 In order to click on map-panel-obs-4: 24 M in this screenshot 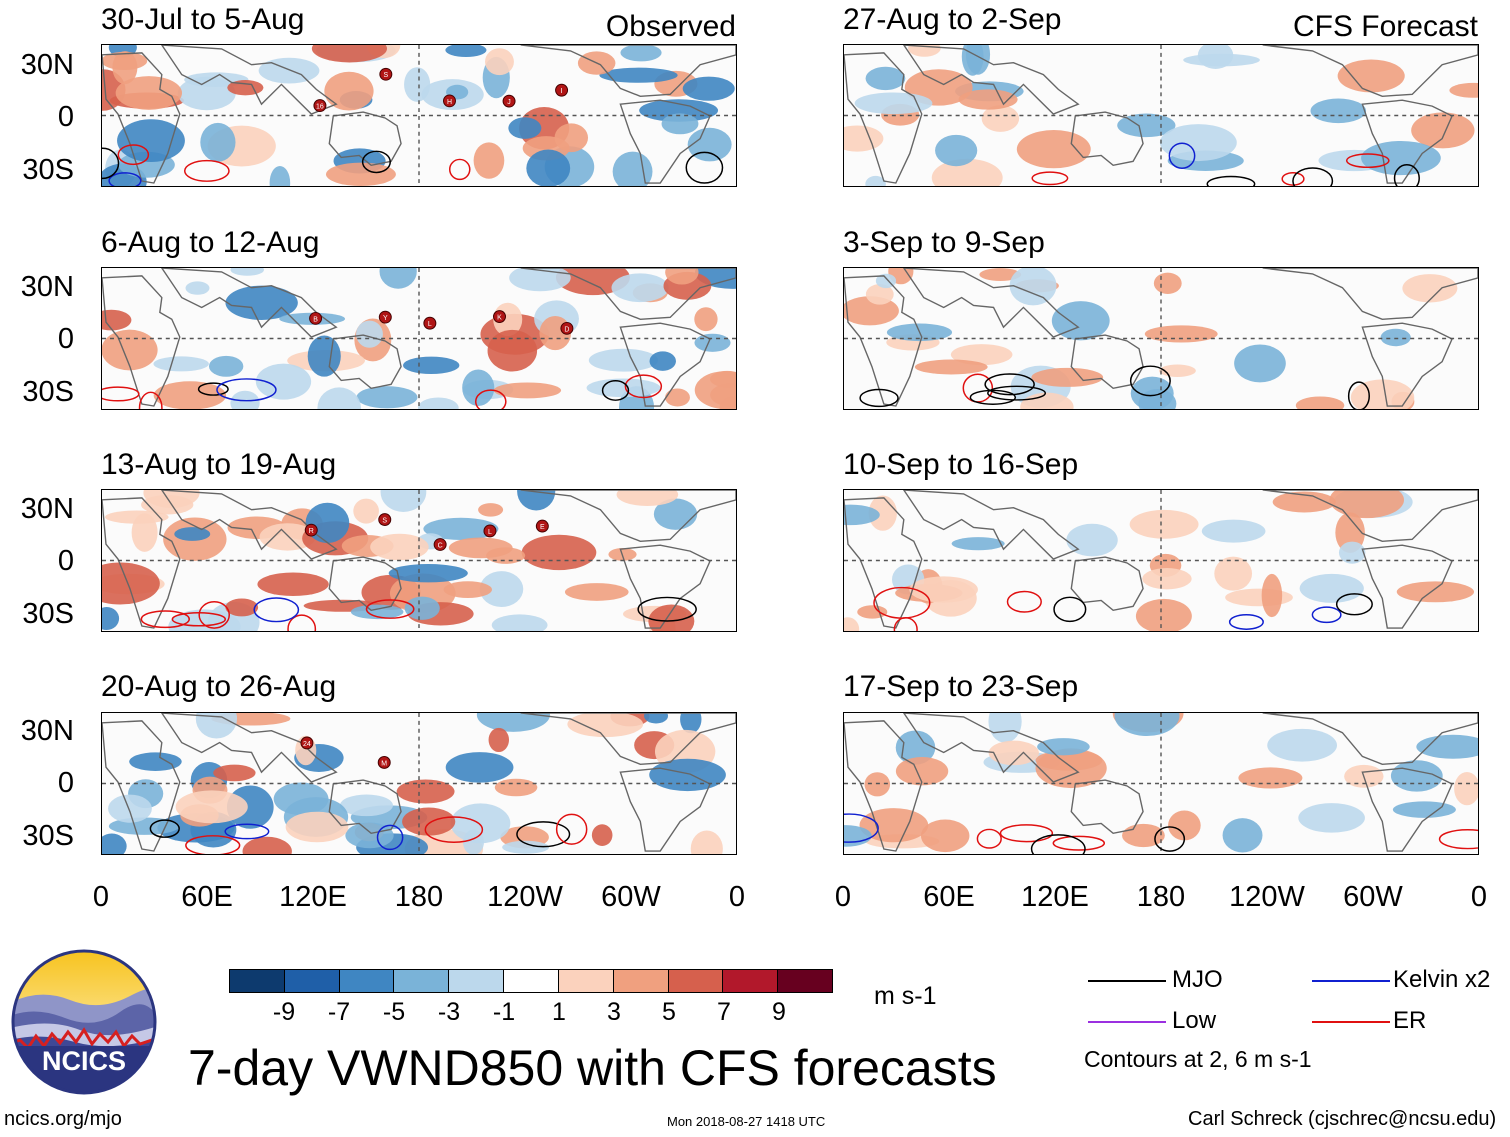, I will do `click(419, 783)`.